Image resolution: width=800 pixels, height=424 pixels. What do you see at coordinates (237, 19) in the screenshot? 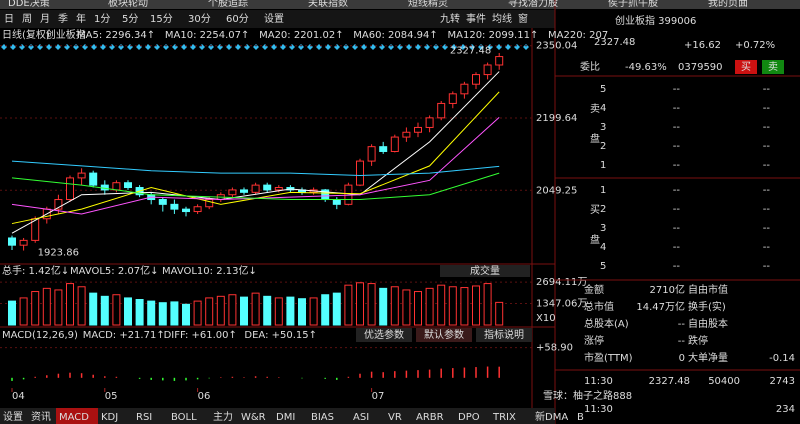
I see `period-button: 60分` at bounding box center [237, 19].